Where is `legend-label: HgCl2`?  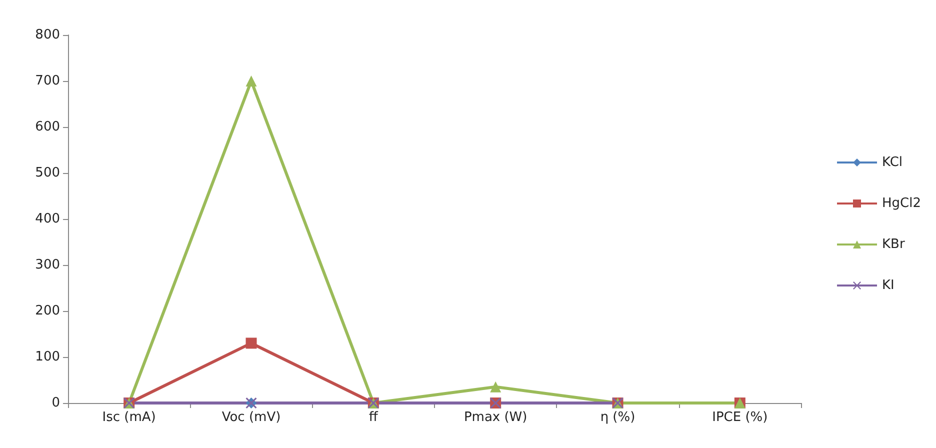
legend-label: HgCl2 is located at coordinates (902, 203).